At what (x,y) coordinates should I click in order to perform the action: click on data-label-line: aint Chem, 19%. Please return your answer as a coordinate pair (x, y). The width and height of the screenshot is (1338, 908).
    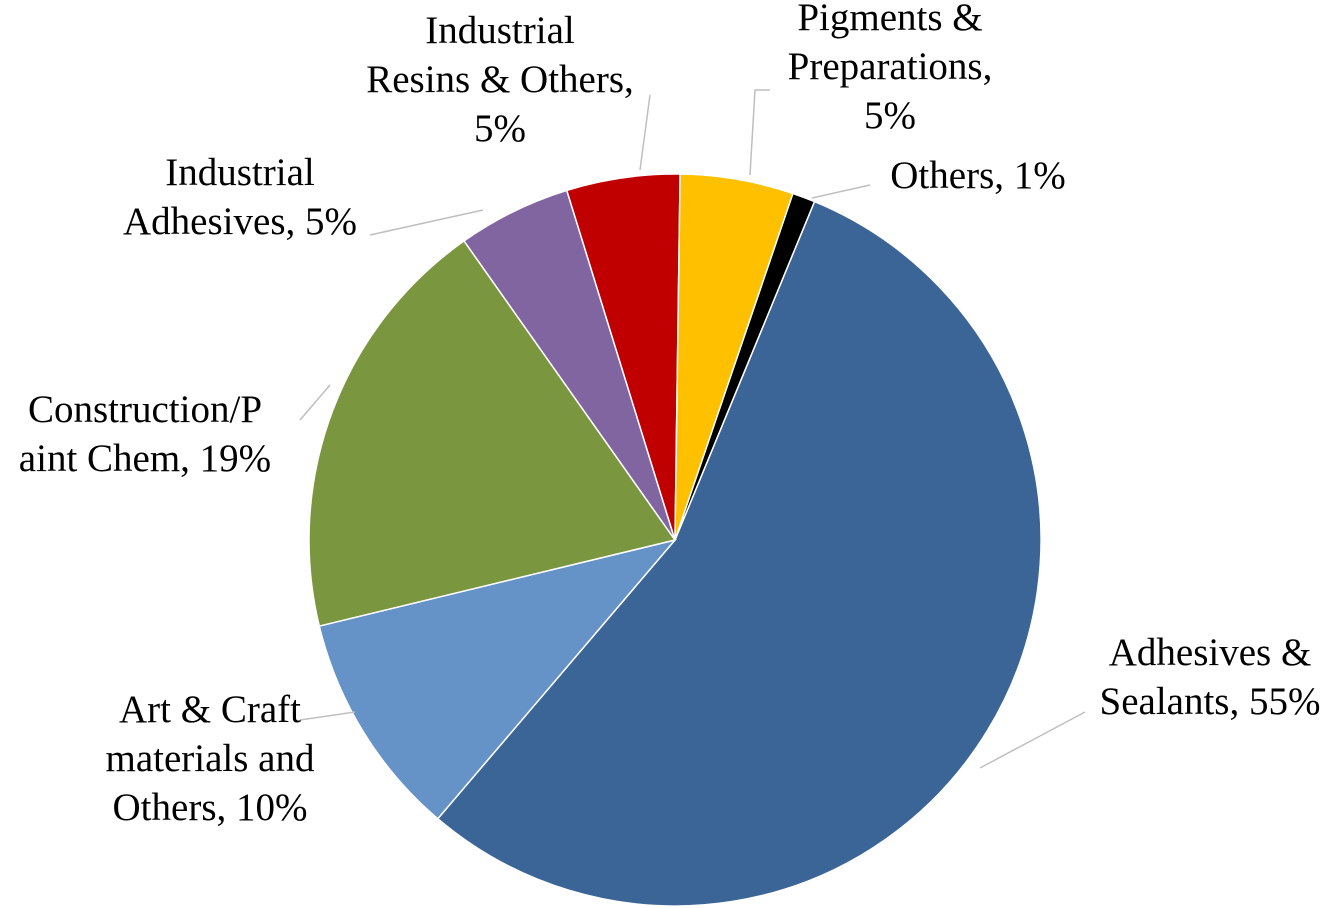
    Looking at the image, I should click on (145, 458).